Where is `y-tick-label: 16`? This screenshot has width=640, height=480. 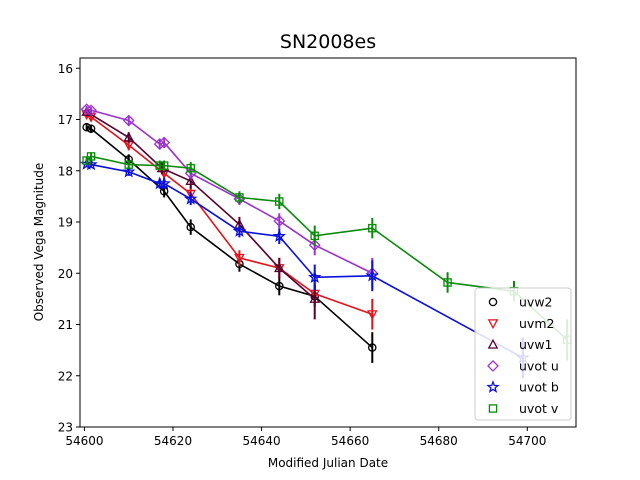 y-tick-label: 16 is located at coordinates (65, 69).